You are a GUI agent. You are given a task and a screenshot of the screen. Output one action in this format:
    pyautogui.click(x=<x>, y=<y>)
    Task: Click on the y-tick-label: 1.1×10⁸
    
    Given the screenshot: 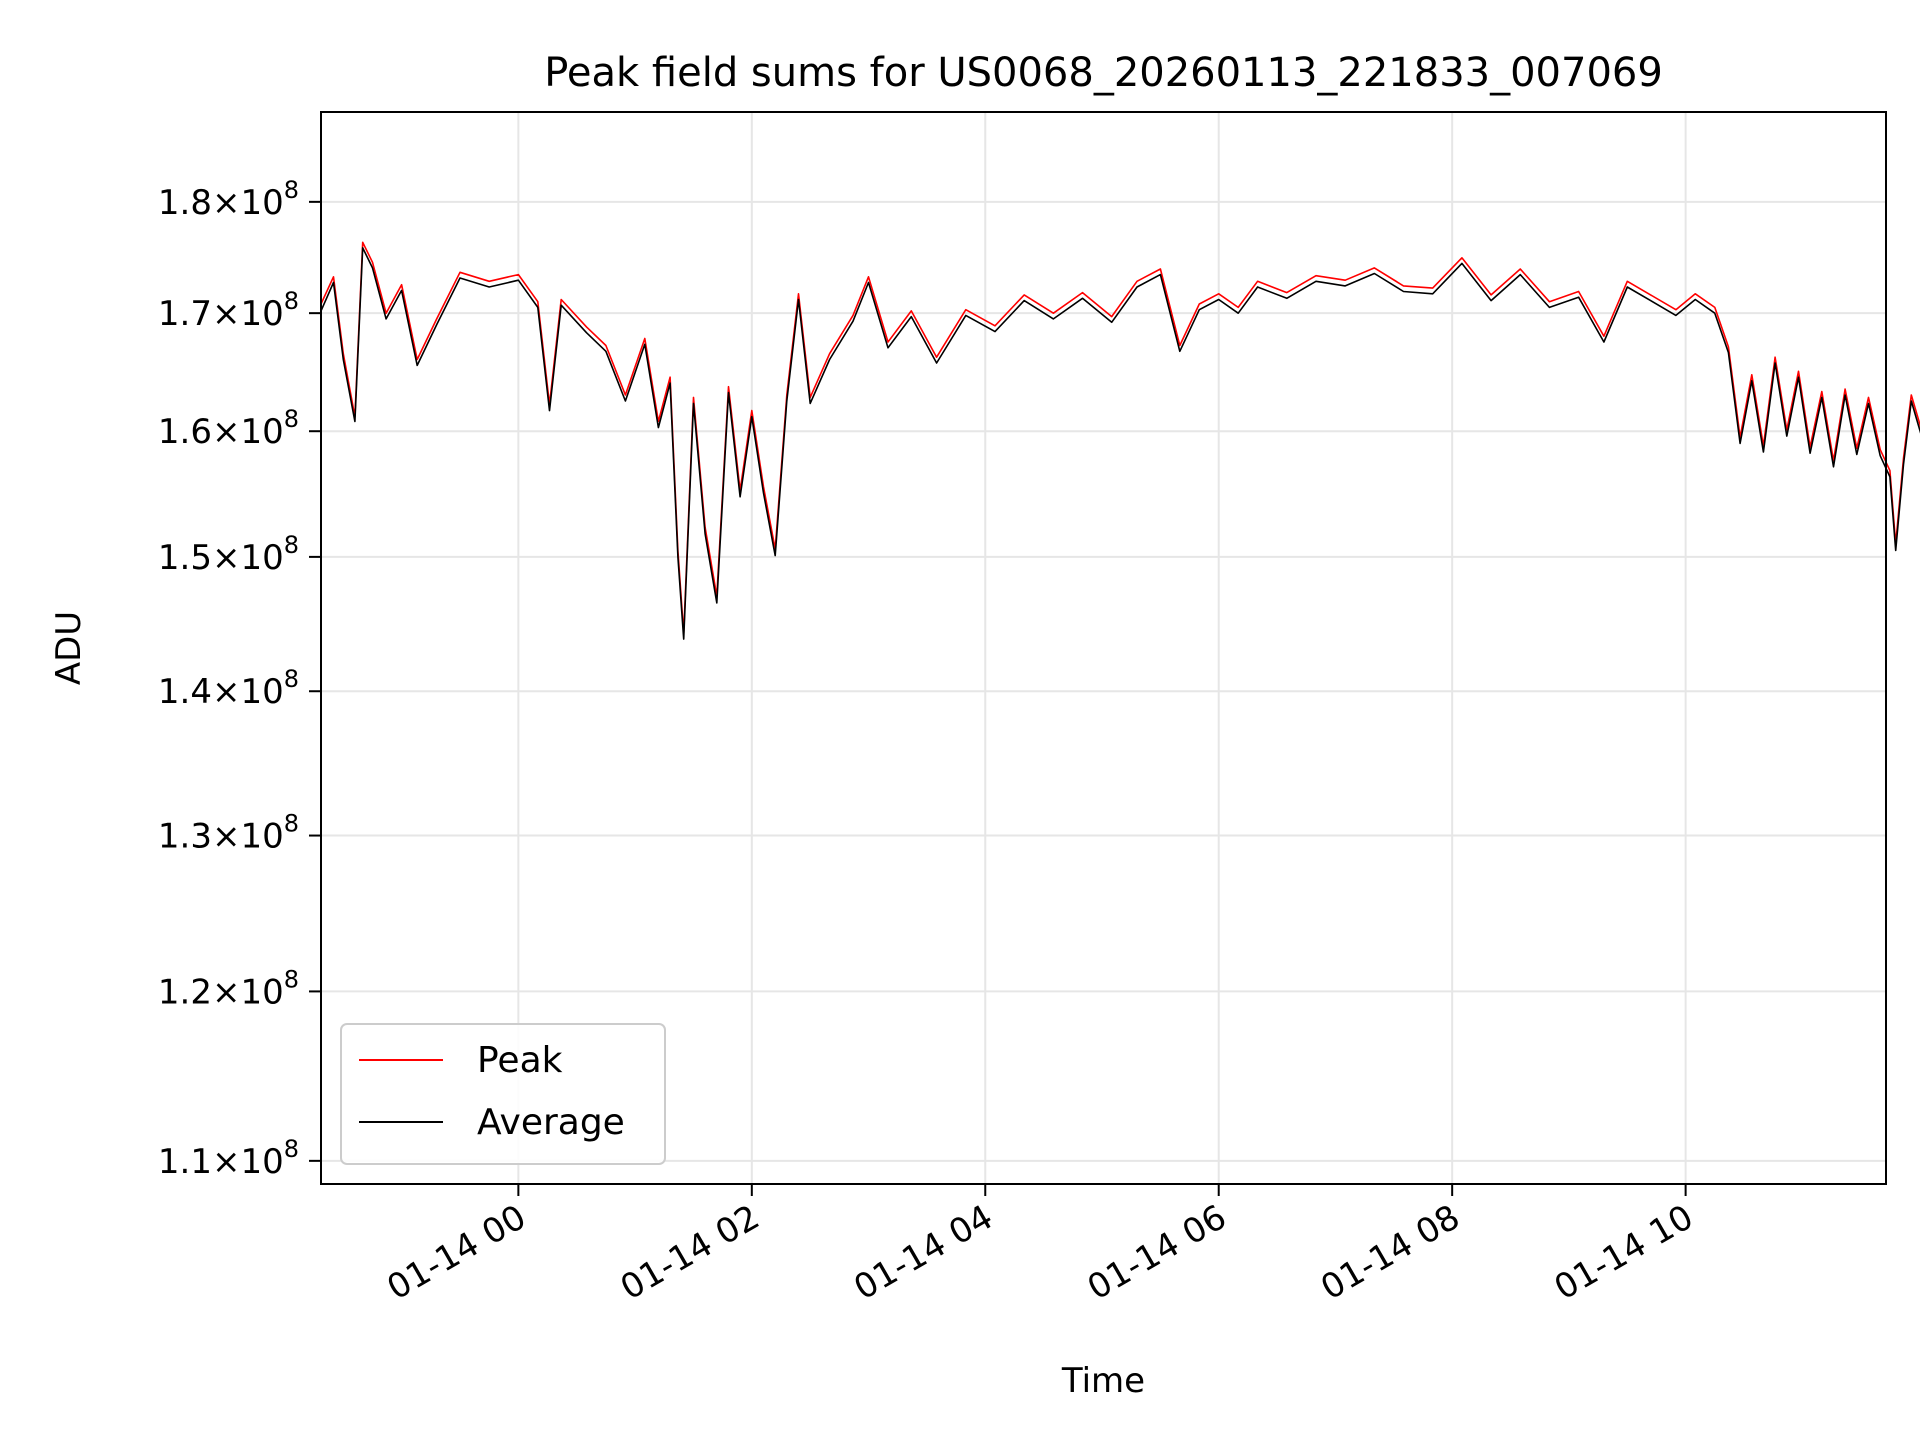 What is the action you would take?
    pyautogui.click(x=228, y=1158)
    